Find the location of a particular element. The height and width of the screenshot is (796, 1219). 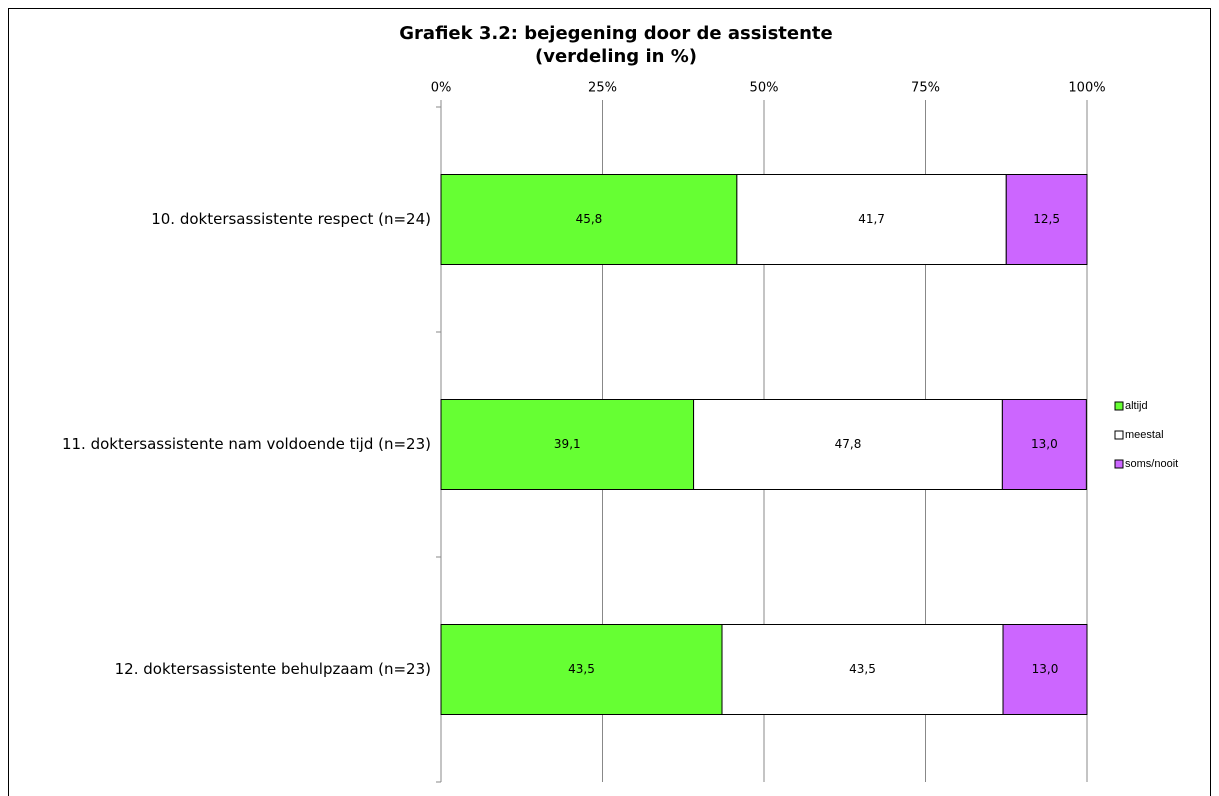

y-tick-label: 12. doktersassistente behulpzaam (n=23) is located at coordinates (273, 669).